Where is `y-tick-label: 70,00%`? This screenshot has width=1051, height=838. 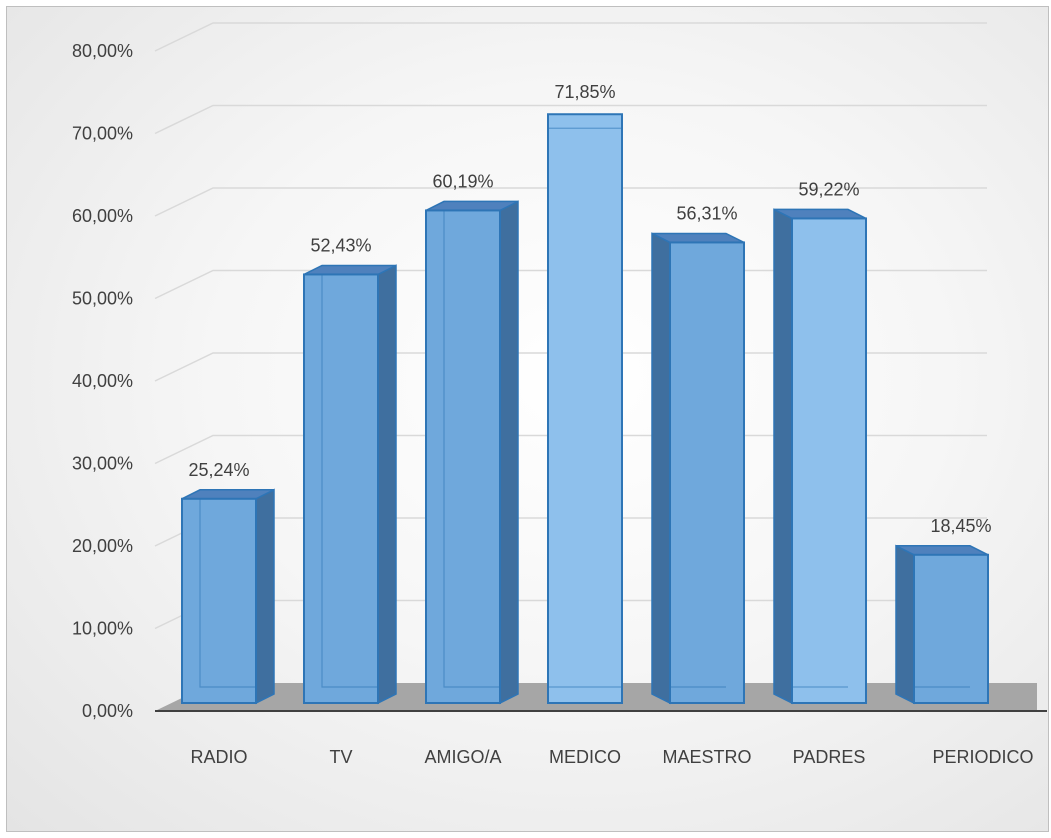 y-tick-label: 70,00% is located at coordinates (102, 134).